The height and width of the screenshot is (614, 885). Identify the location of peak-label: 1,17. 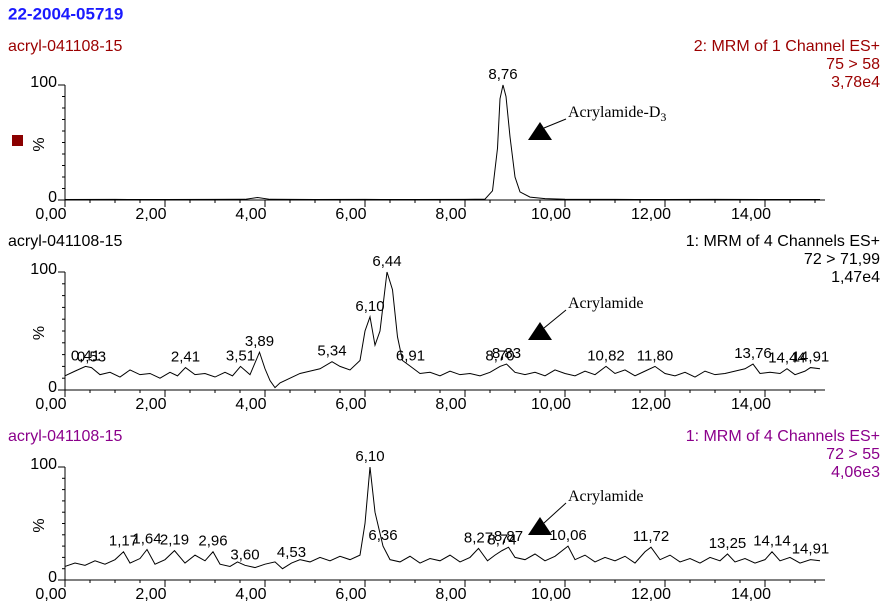
(123, 541).